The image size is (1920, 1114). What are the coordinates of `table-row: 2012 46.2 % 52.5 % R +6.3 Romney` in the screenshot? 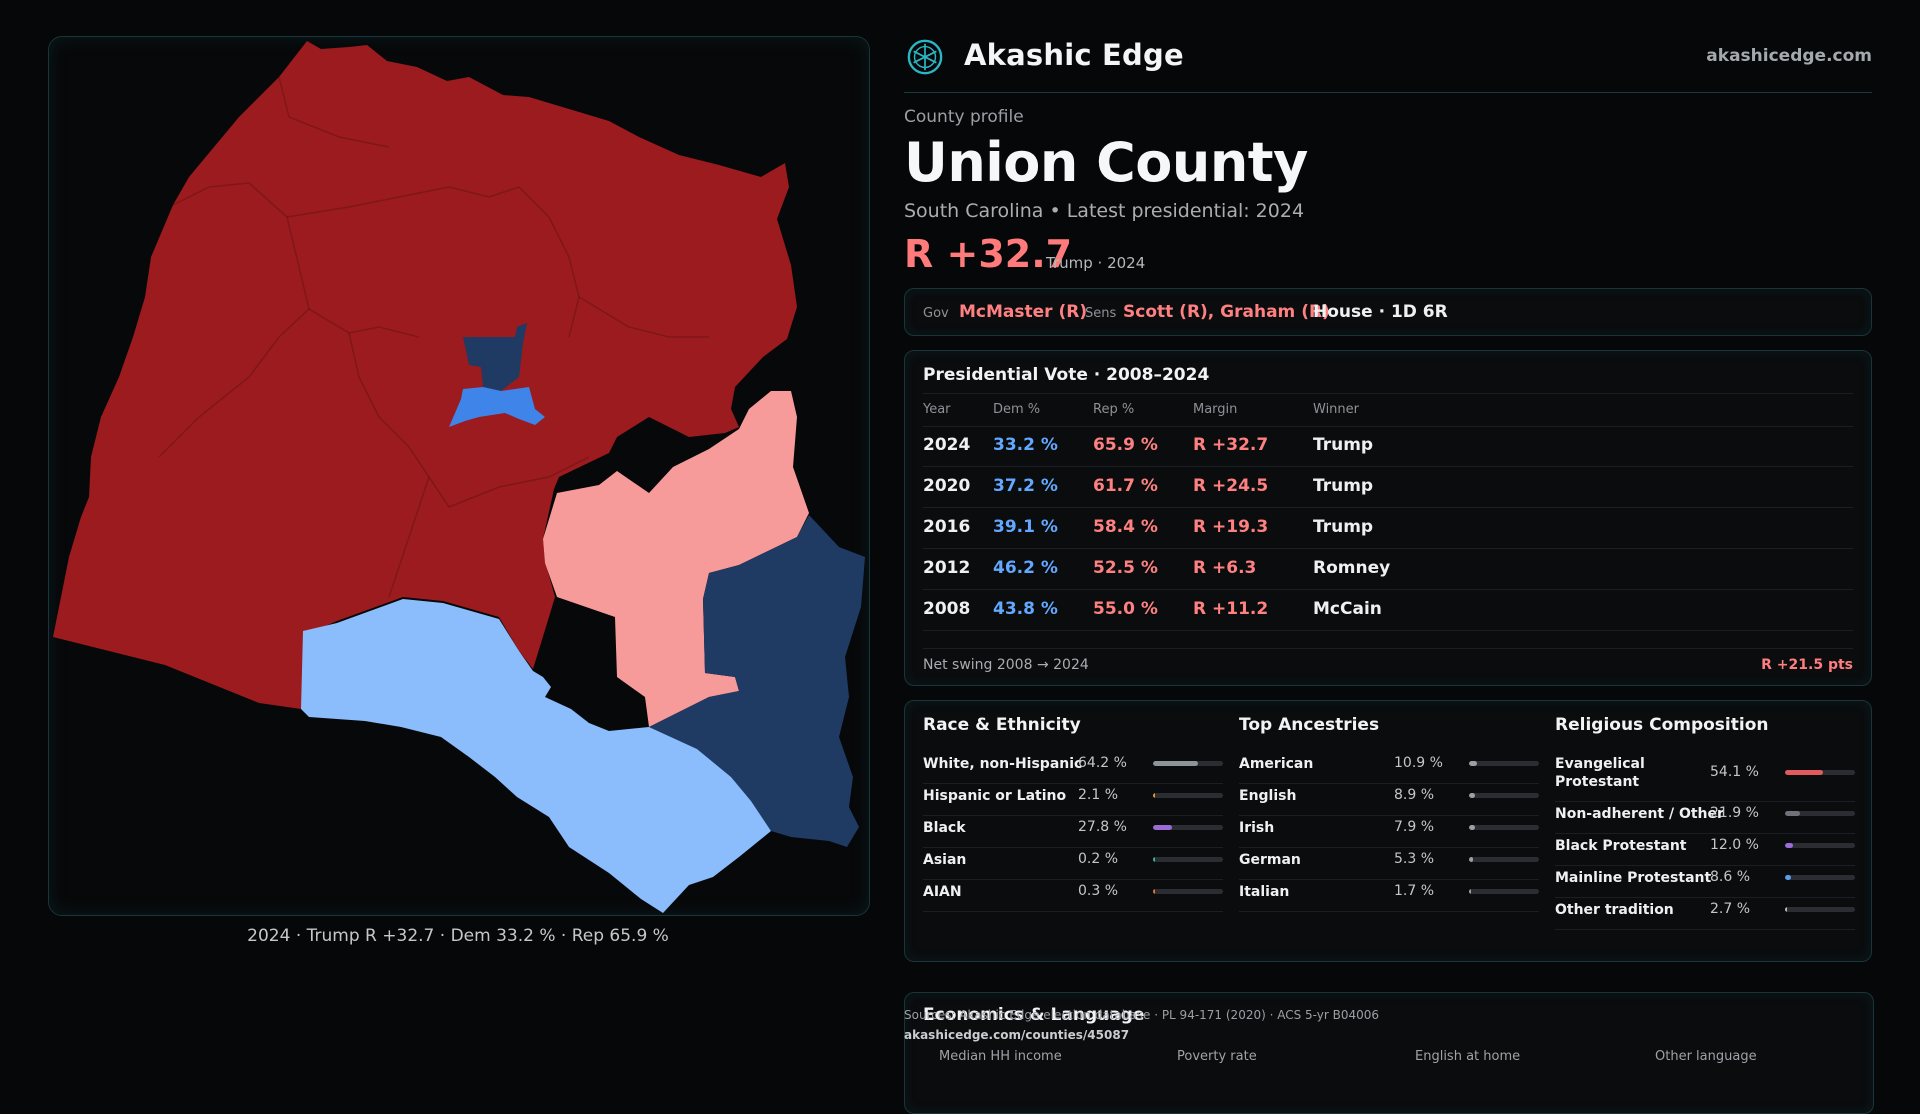 It's located at (1388, 569).